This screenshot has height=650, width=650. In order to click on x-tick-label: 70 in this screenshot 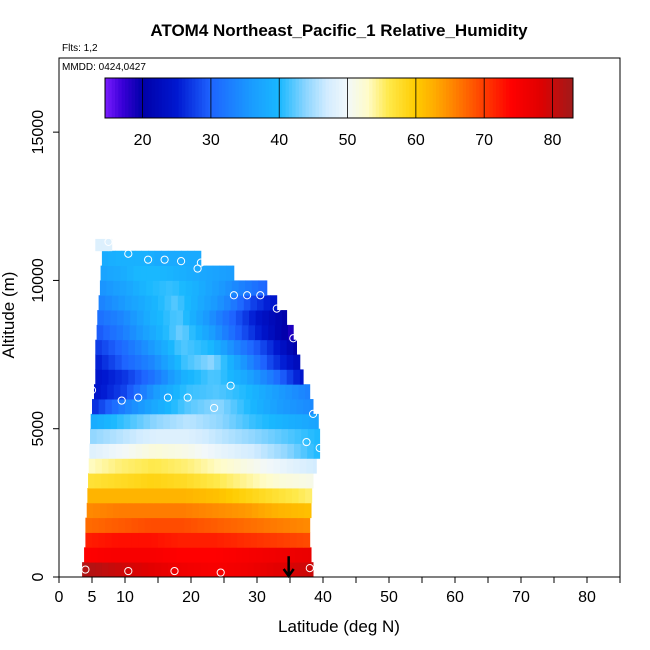, I will do `click(521, 597)`.